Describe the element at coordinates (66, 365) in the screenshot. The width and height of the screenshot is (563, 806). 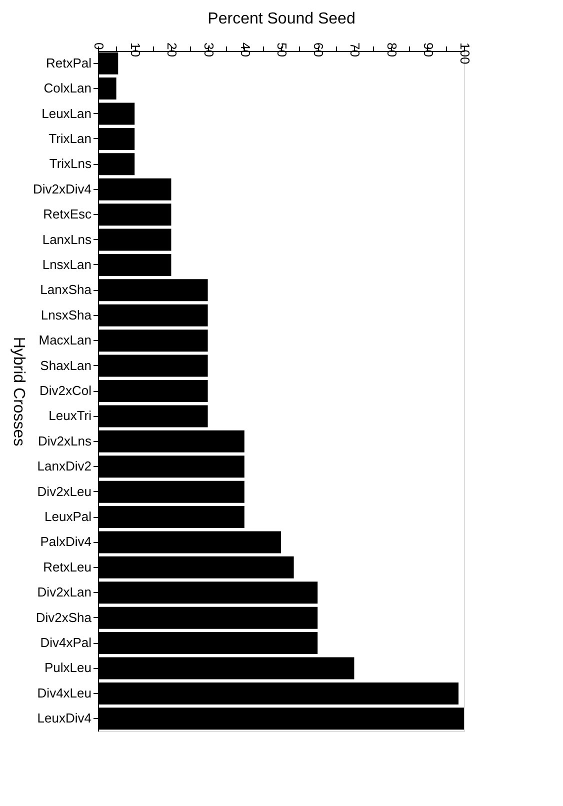
I see `y-tick-label: ShaxLan` at that location.